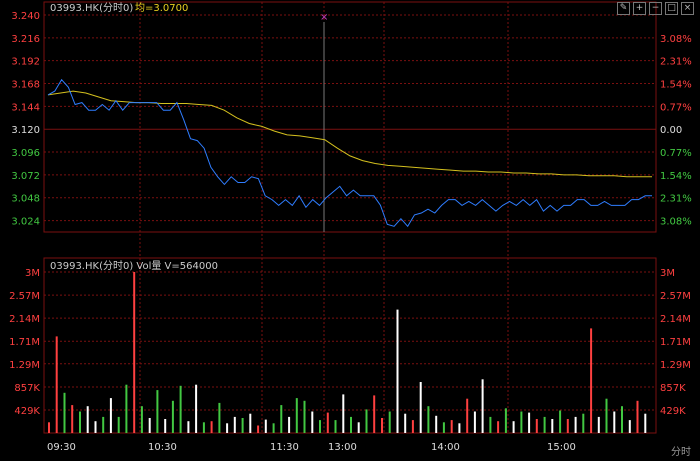 The height and width of the screenshot is (461, 700). What do you see at coordinates (25, 39) in the screenshot?
I see `price-tick-label: 3.216` at bounding box center [25, 39].